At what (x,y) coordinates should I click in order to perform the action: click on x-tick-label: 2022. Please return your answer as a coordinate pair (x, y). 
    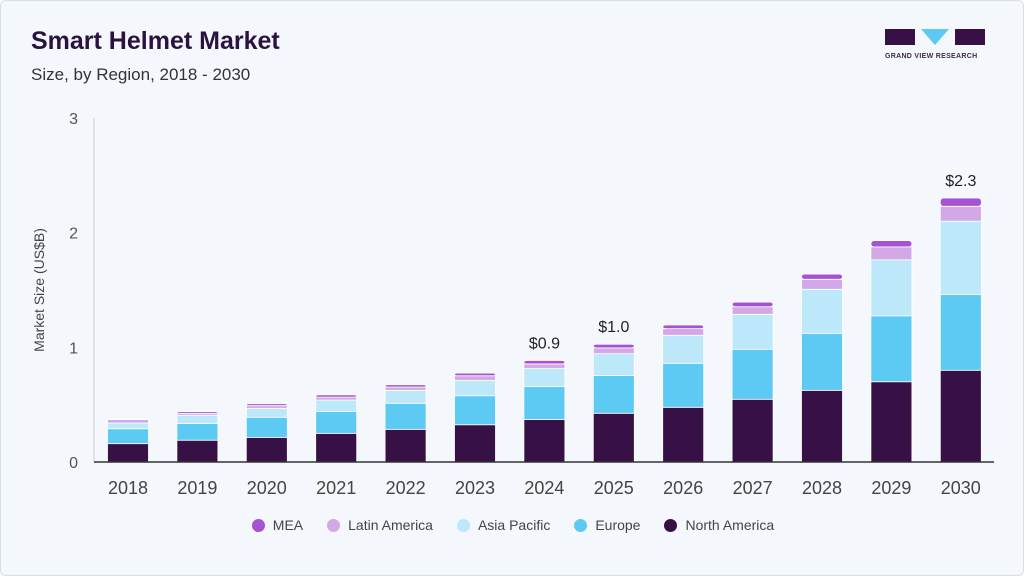
    Looking at the image, I should click on (406, 488).